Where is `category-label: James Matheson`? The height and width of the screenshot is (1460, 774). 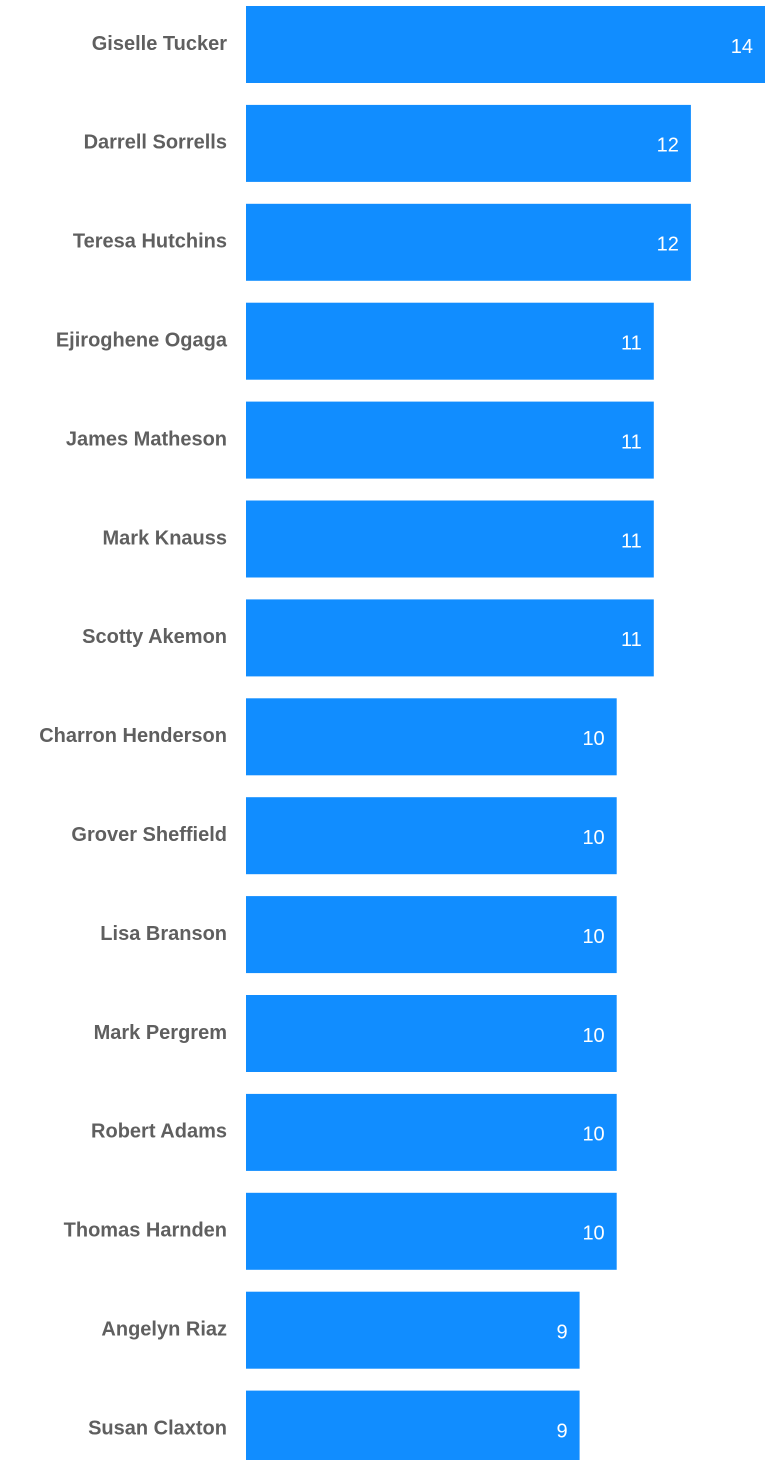 category-label: James Matheson is located at coordinates (146, 439).